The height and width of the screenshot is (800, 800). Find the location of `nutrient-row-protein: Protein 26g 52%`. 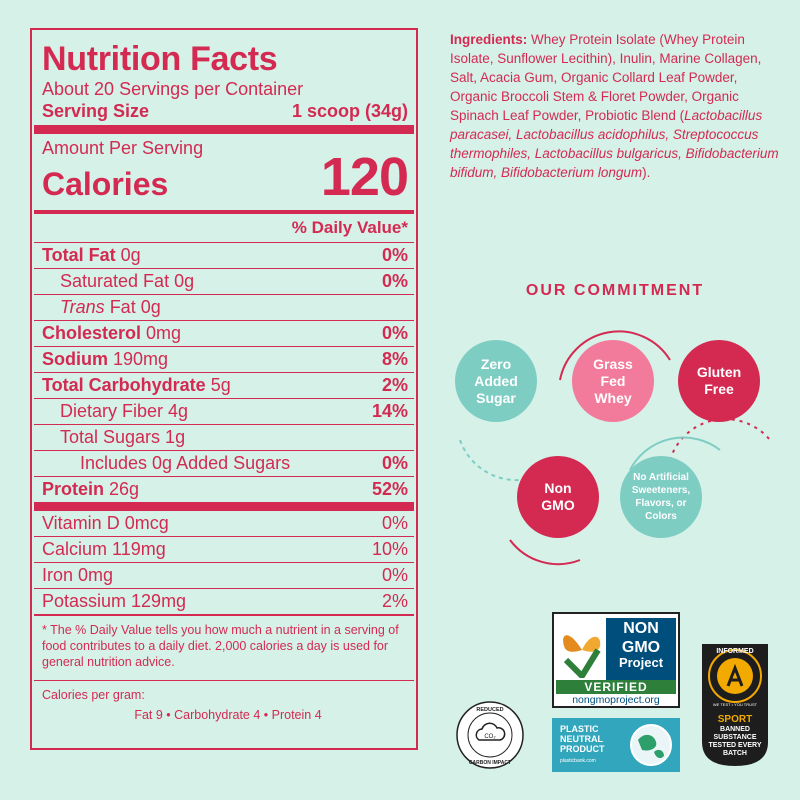

nutrient-row-protein: Protein 26g 52% is located at coordinates (224, 489).